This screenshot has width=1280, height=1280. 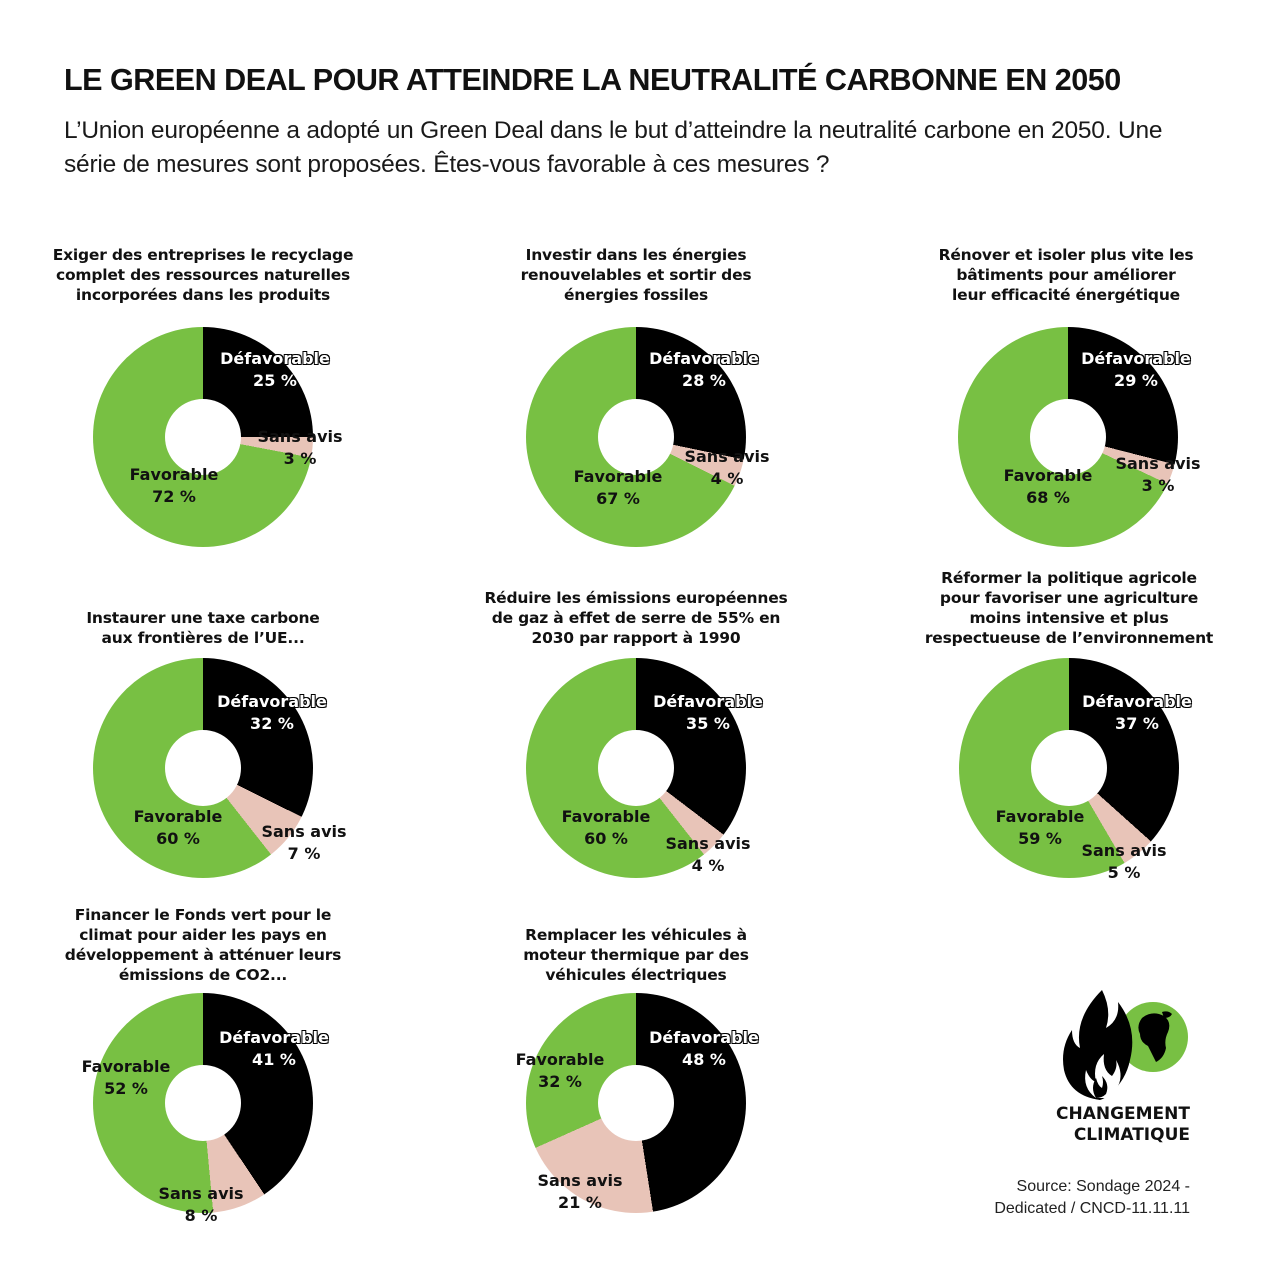 I want to click on label-favorable: Favorable 67 %, so click(x=618, y=487).